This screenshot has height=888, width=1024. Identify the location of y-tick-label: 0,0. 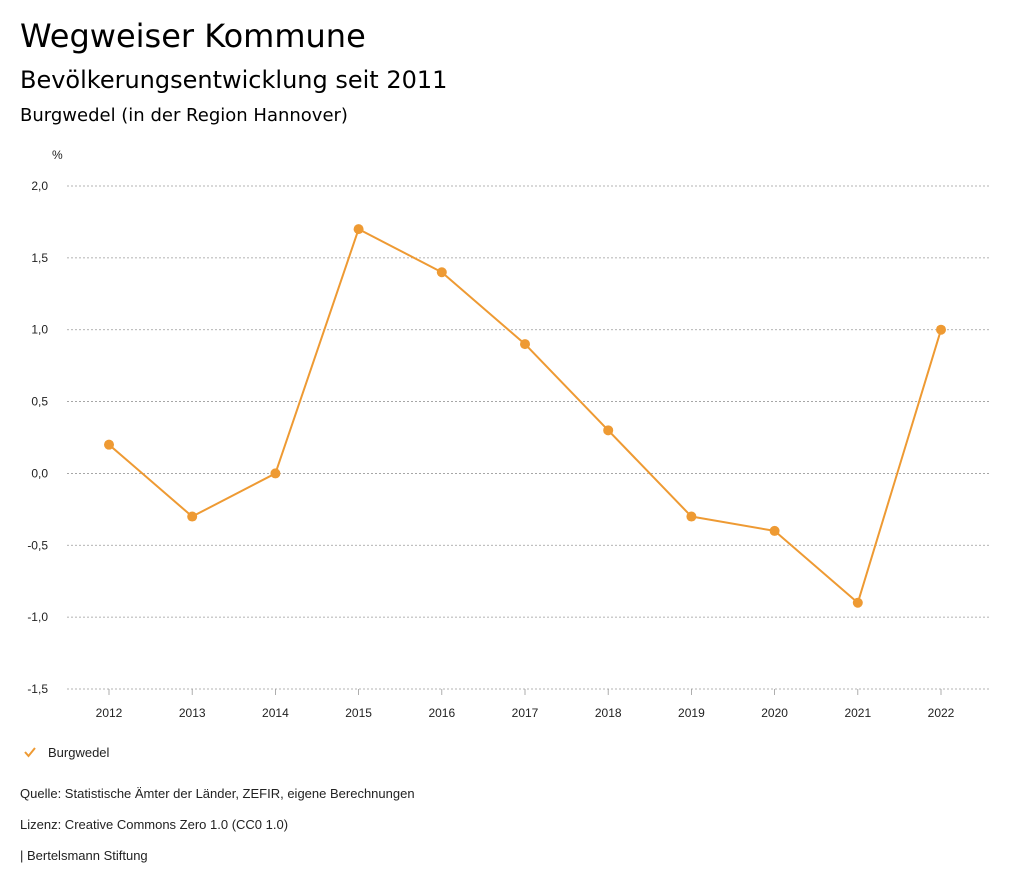
(39, 473).